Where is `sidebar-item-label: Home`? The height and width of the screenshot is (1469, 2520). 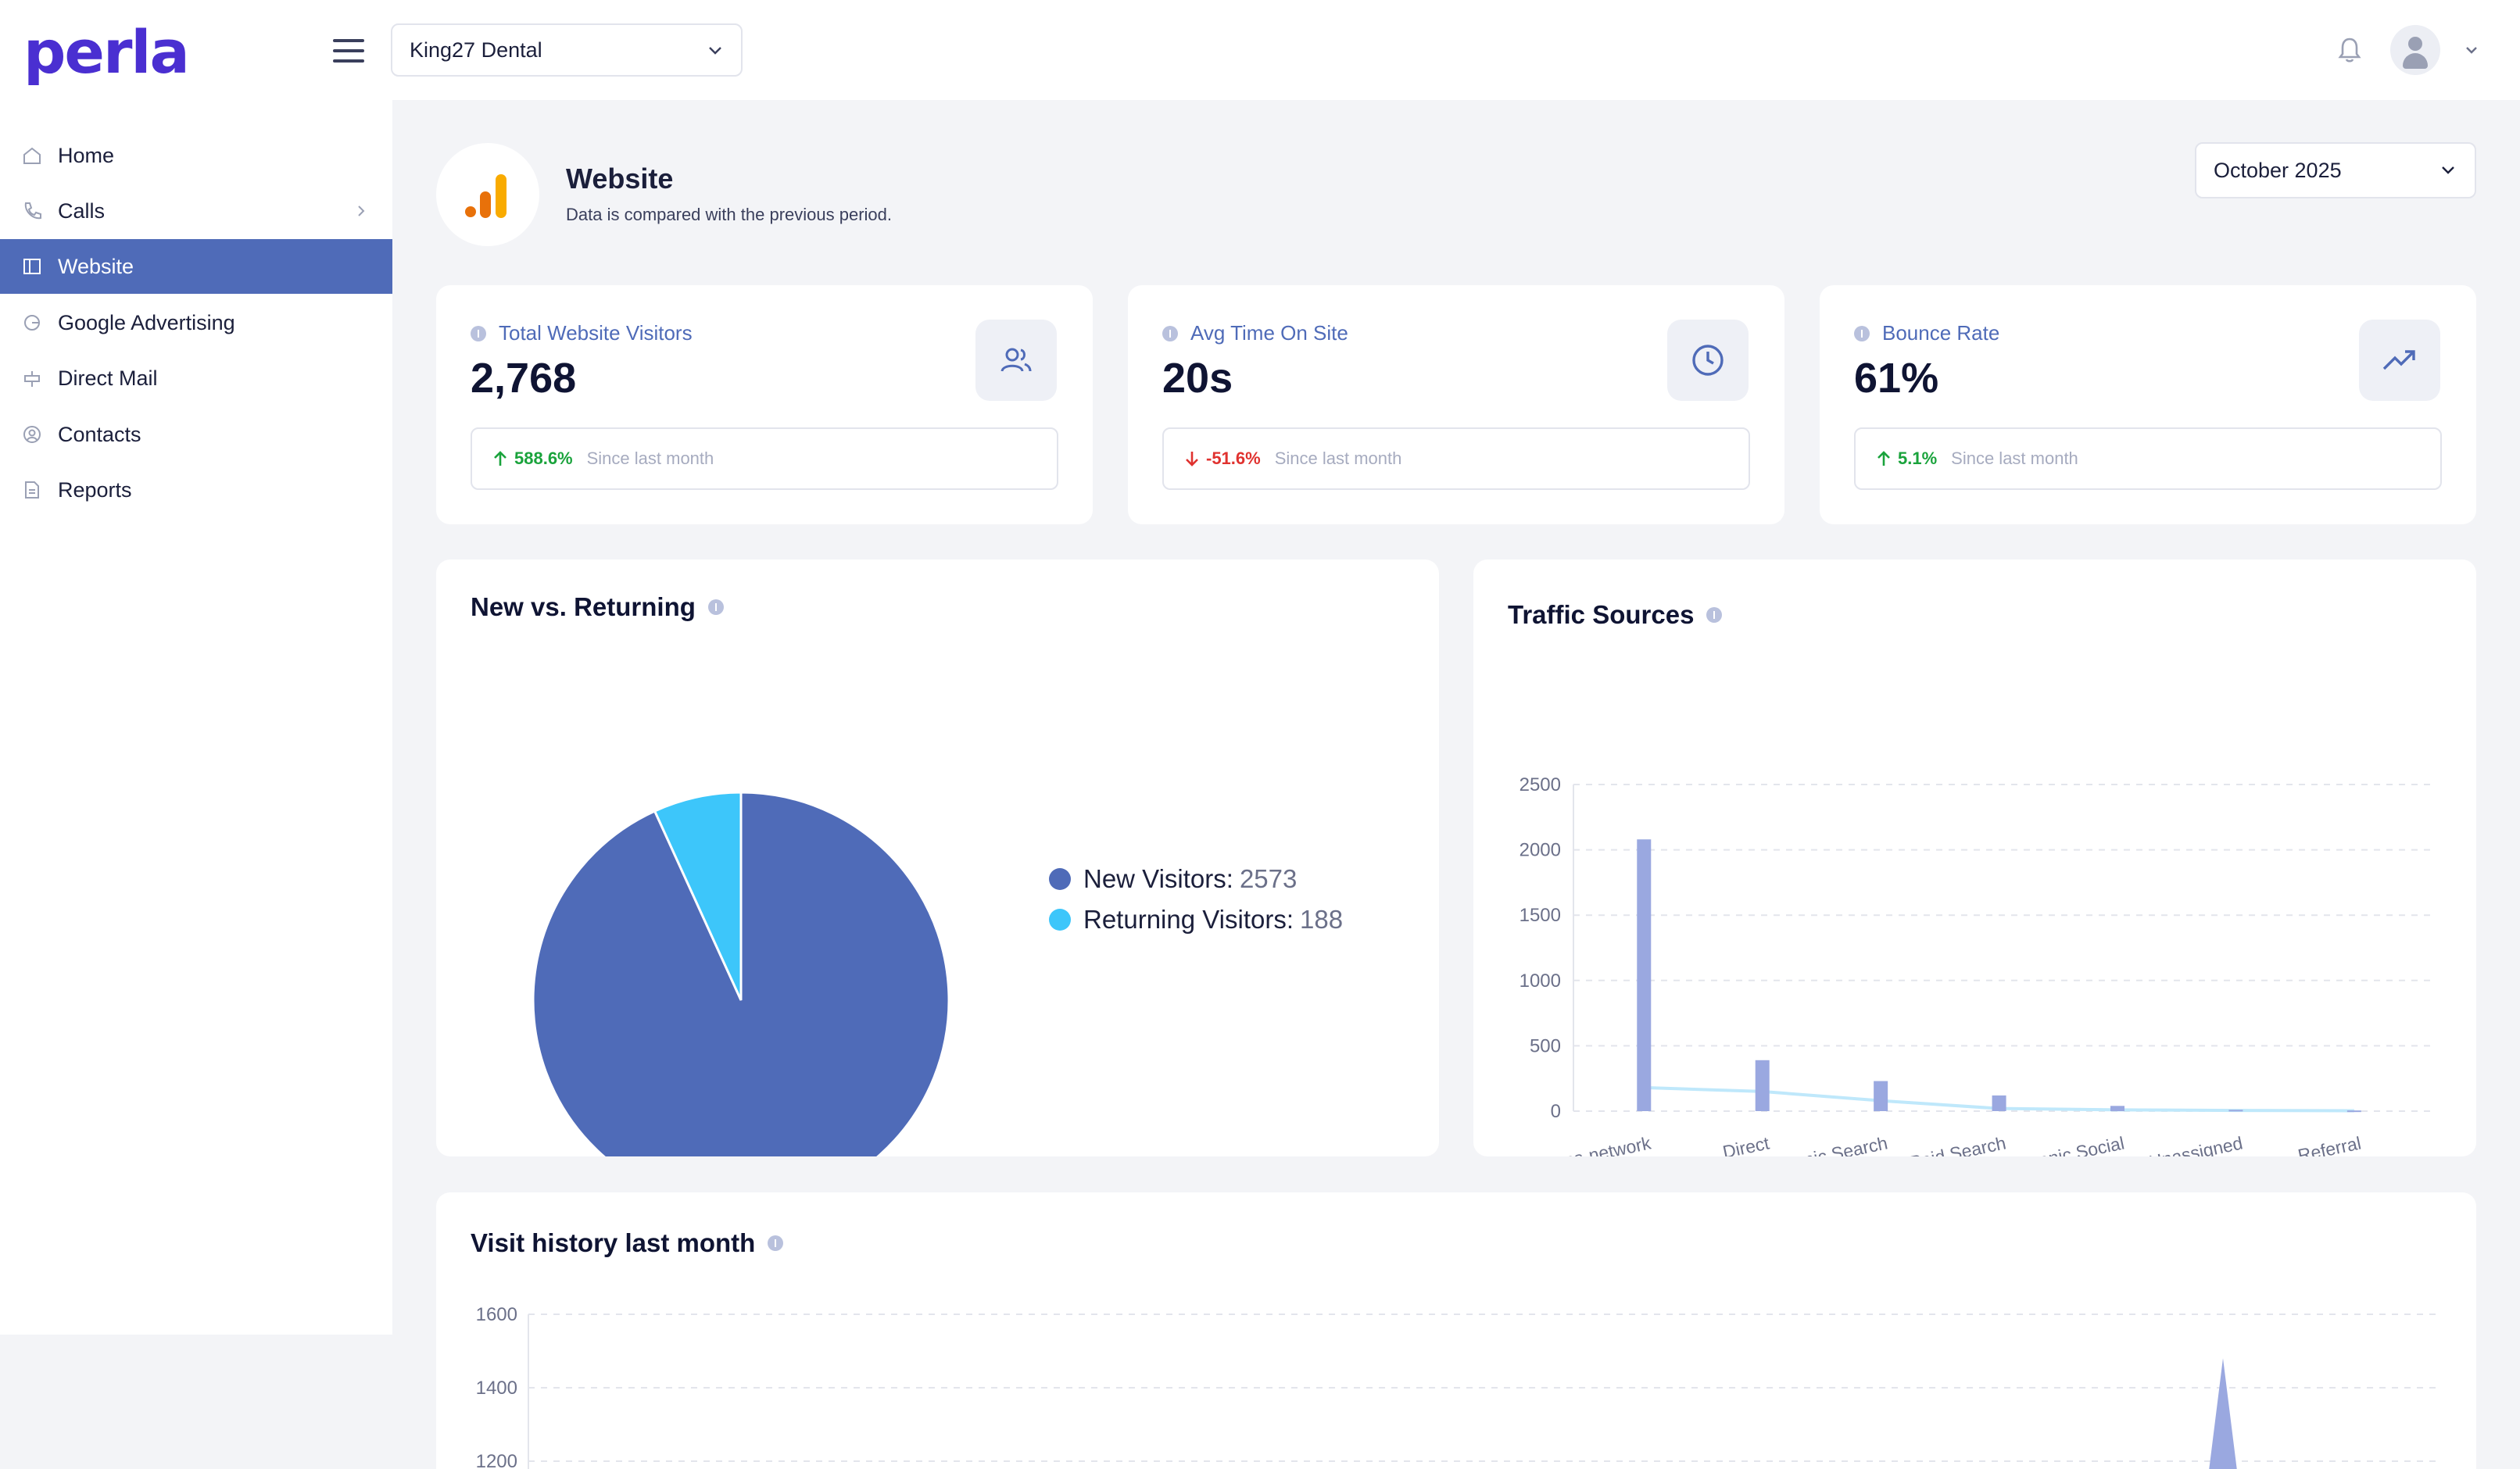
sidebar-item-label: Home is located at coordinates (86, 155).